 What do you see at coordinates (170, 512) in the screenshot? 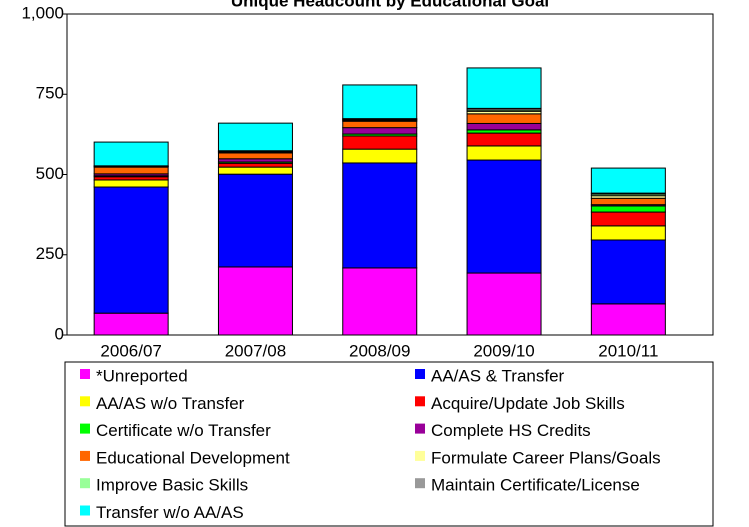
I see `legend-label: Transfer w/o AA/AS` at bounding box center [170, 512].